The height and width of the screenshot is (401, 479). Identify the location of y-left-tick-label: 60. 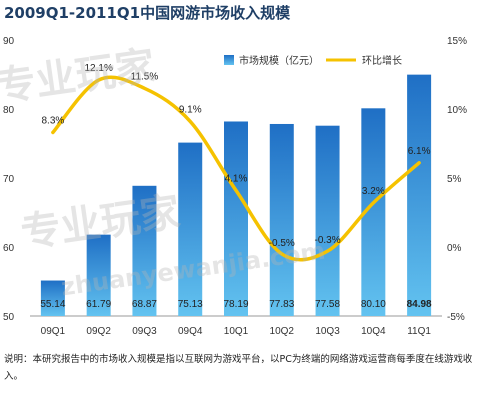
(9, 248).